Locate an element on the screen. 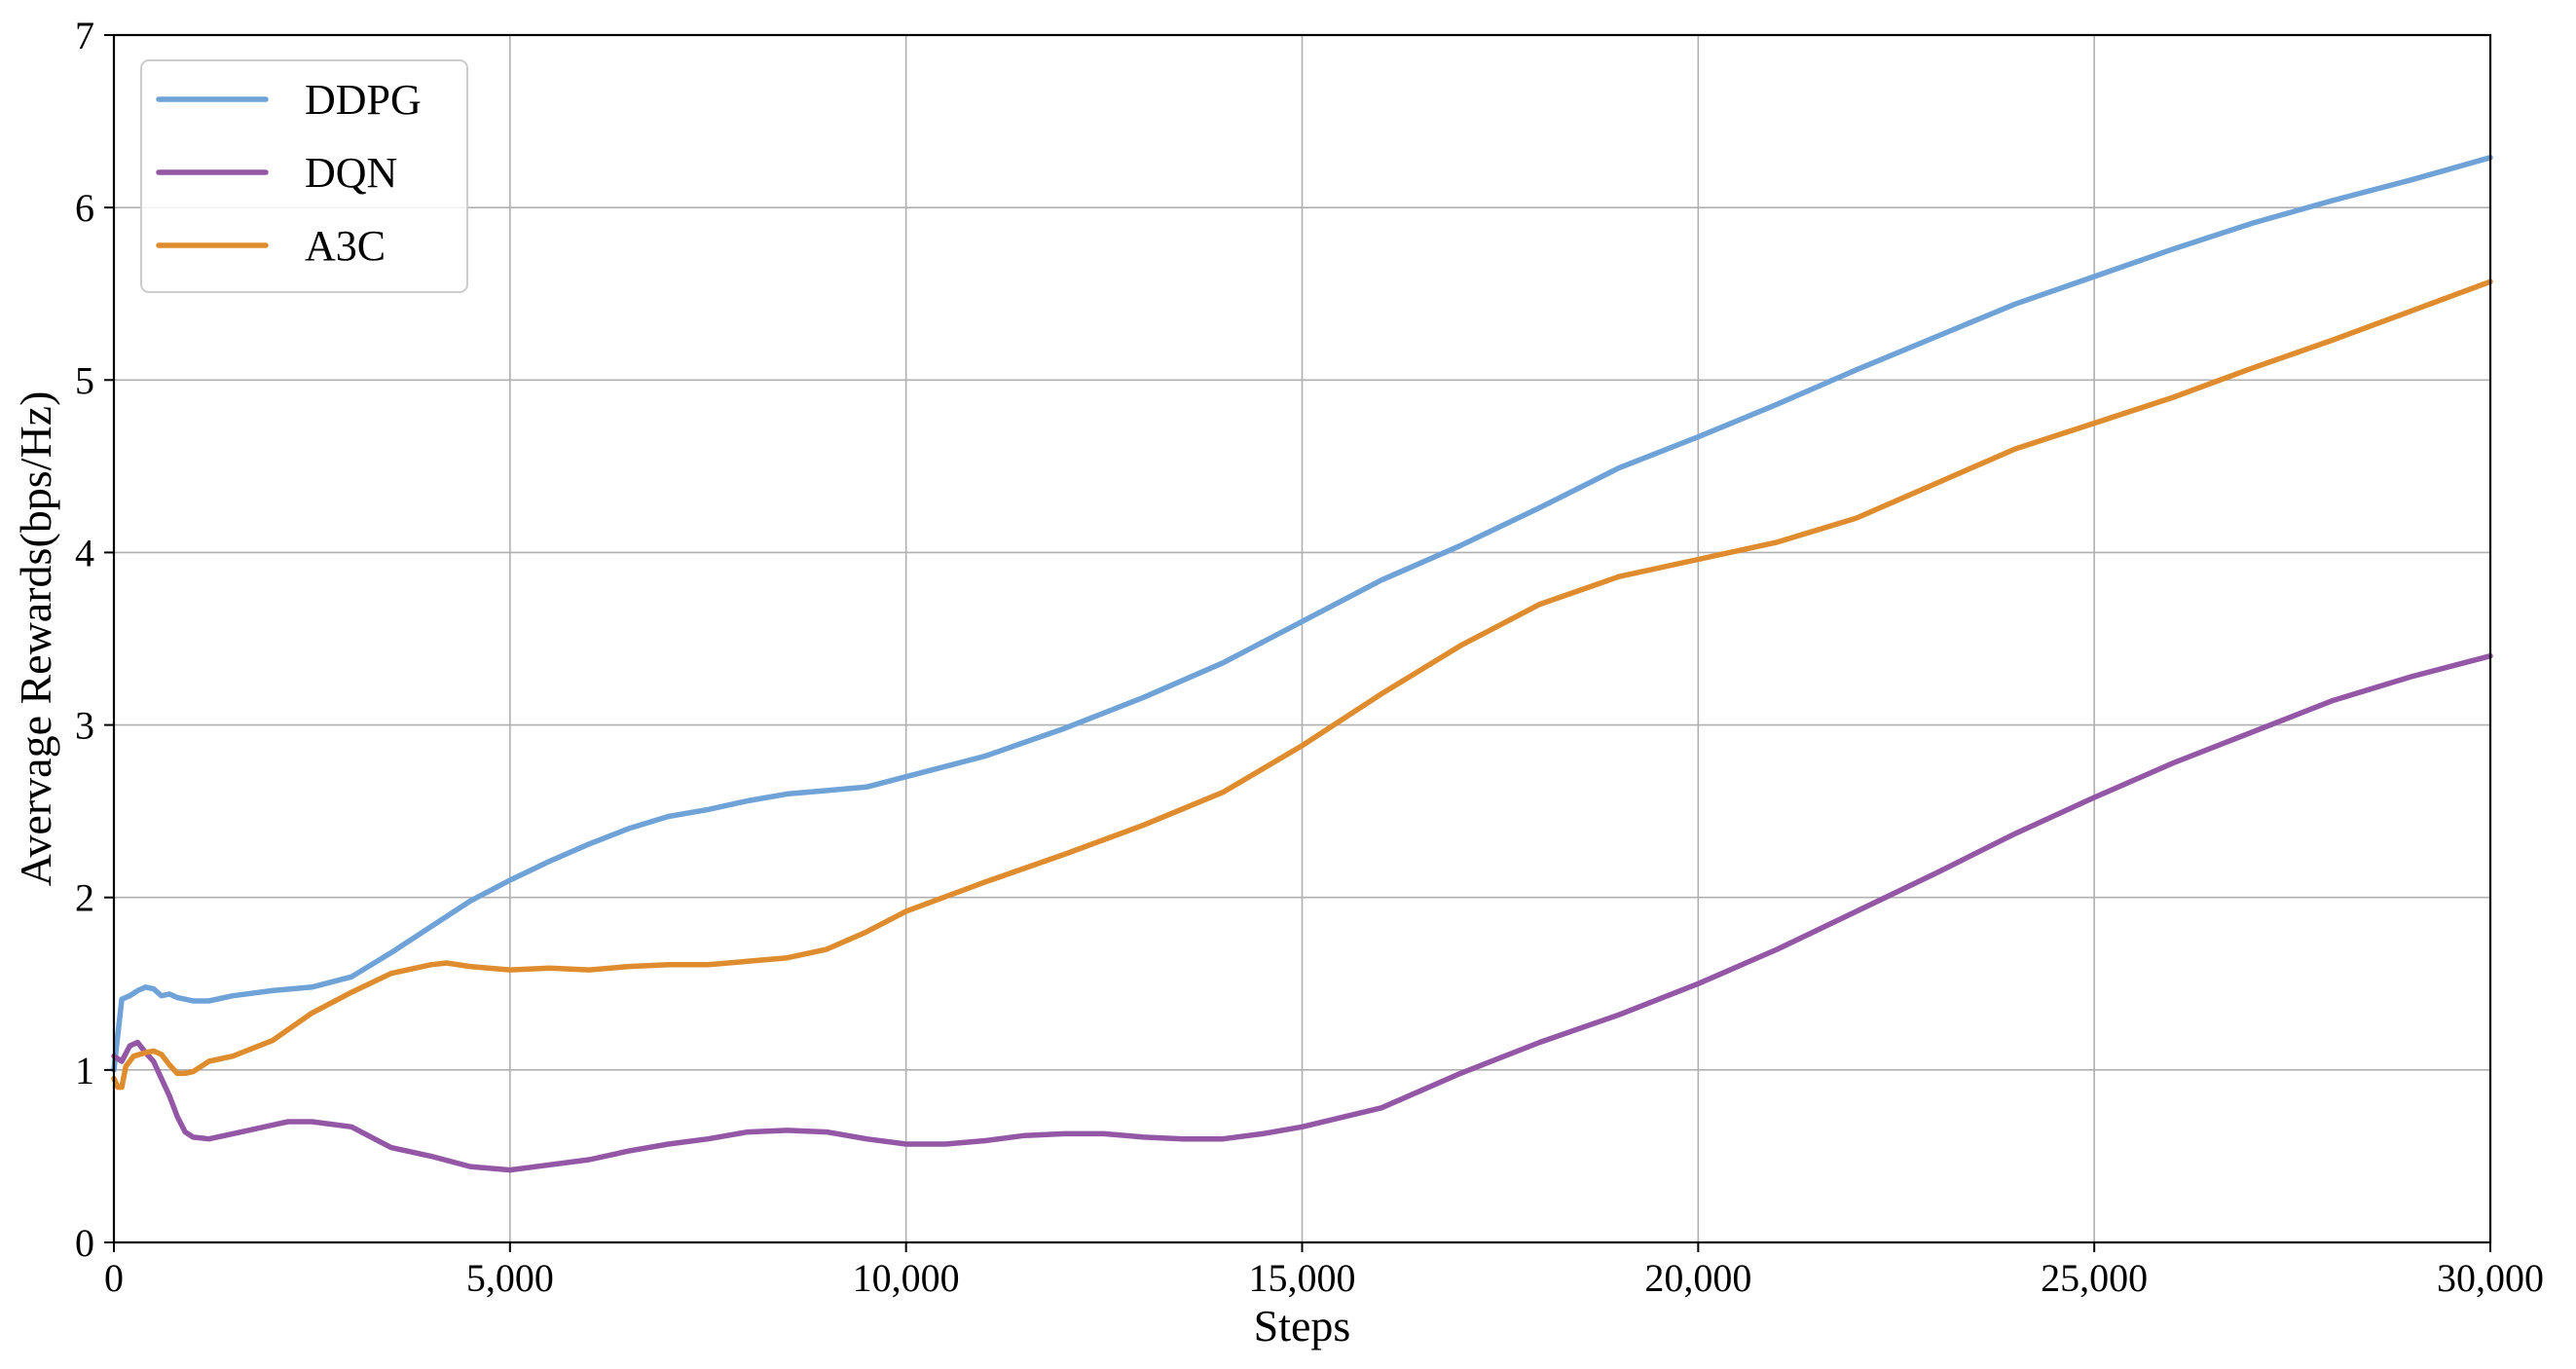 The width and height of the screenshot is (2576, 1369). x-tick-label: 20,000 is located at coordinates (1697, 1278).